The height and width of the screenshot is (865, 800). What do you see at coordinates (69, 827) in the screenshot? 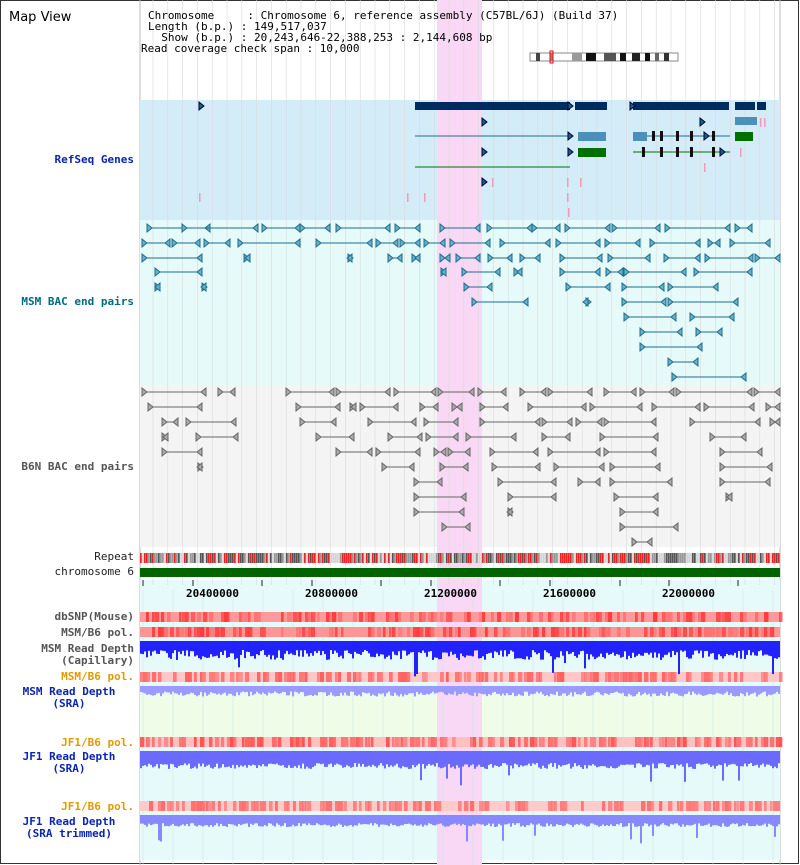
I see `track-label-jf1-read-depth-trimmed: JF1 Read Depth (SRA trimmed)` at bounding box center [69, 827].